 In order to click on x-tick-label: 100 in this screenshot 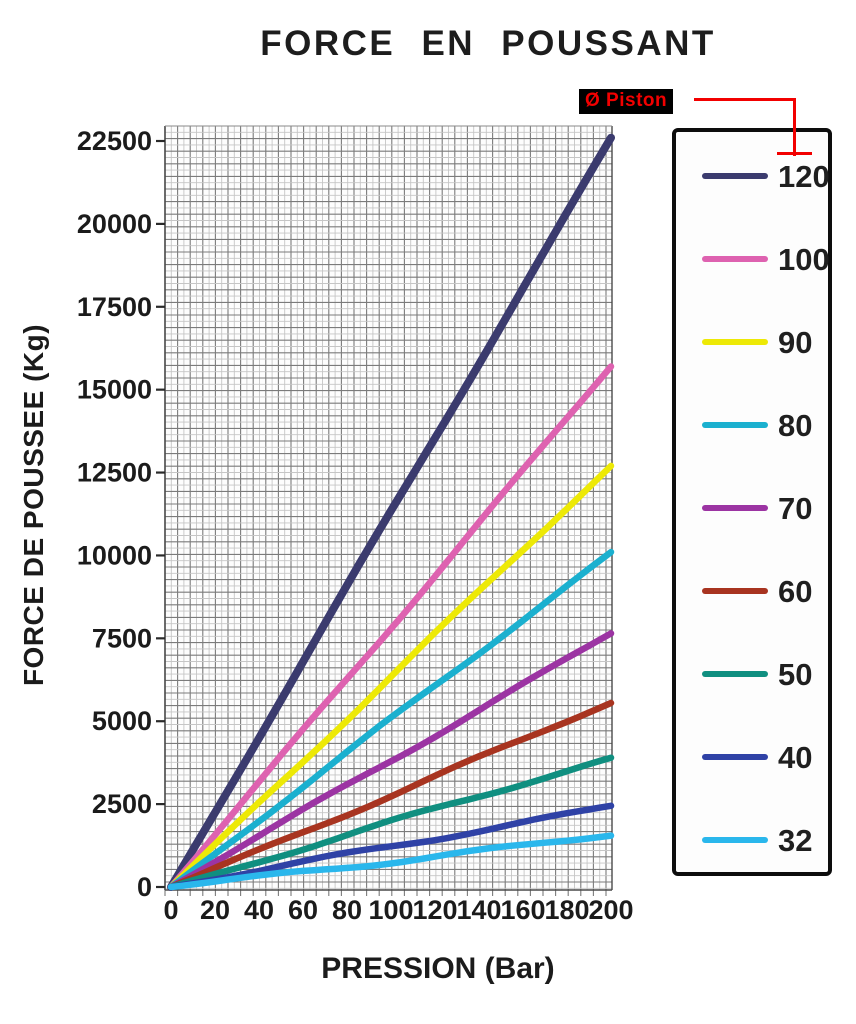, I will do `click(390, 910)`.